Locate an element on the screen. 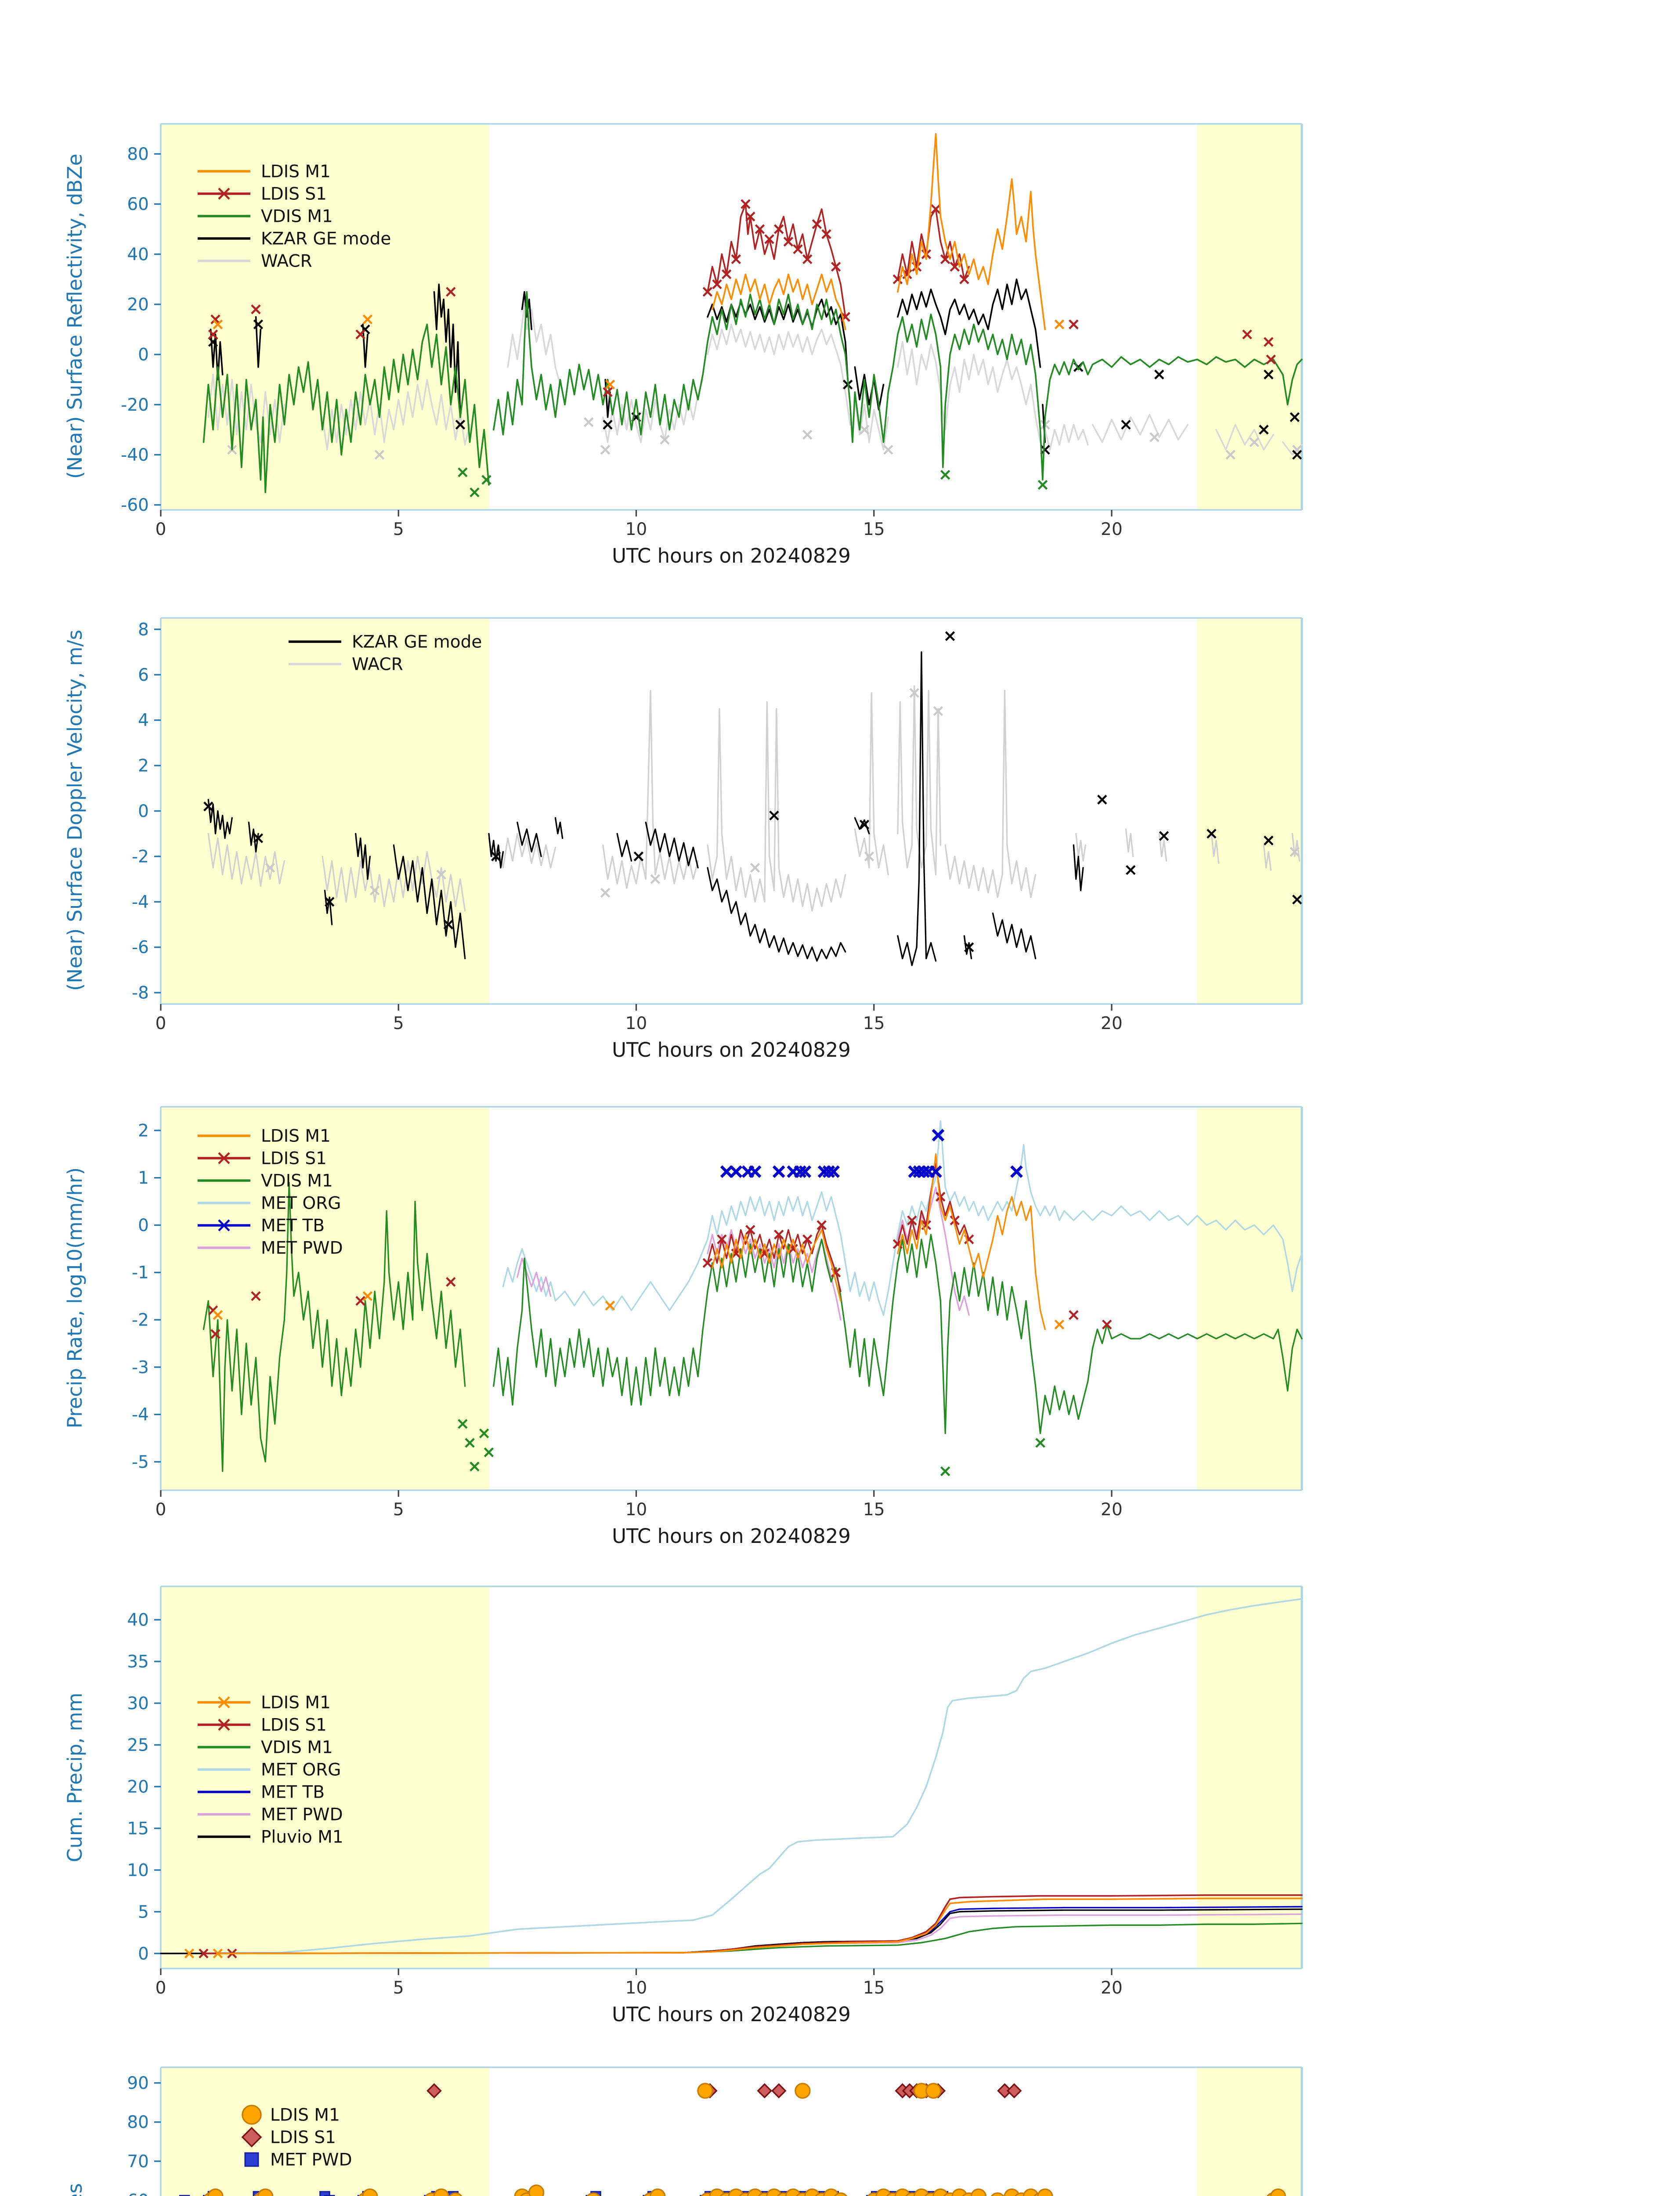 This screenshot has height=2196, width=1680. doppler-plot: 0 5 10 15 20 -8 -6 -4 -2 0 2 4 6 8 KZAR GE mode WACR is located at coordinates (717, 825).